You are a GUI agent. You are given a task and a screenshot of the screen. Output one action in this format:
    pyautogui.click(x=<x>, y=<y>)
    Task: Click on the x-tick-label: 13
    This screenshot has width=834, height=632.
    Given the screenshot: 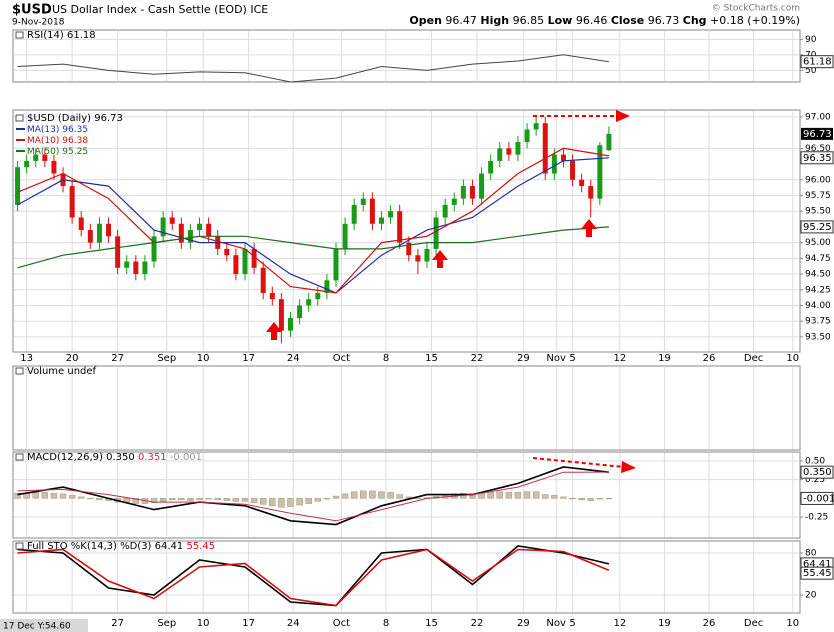 What is the action you would take?
    pyautogui.click(x=26, y=358)
    